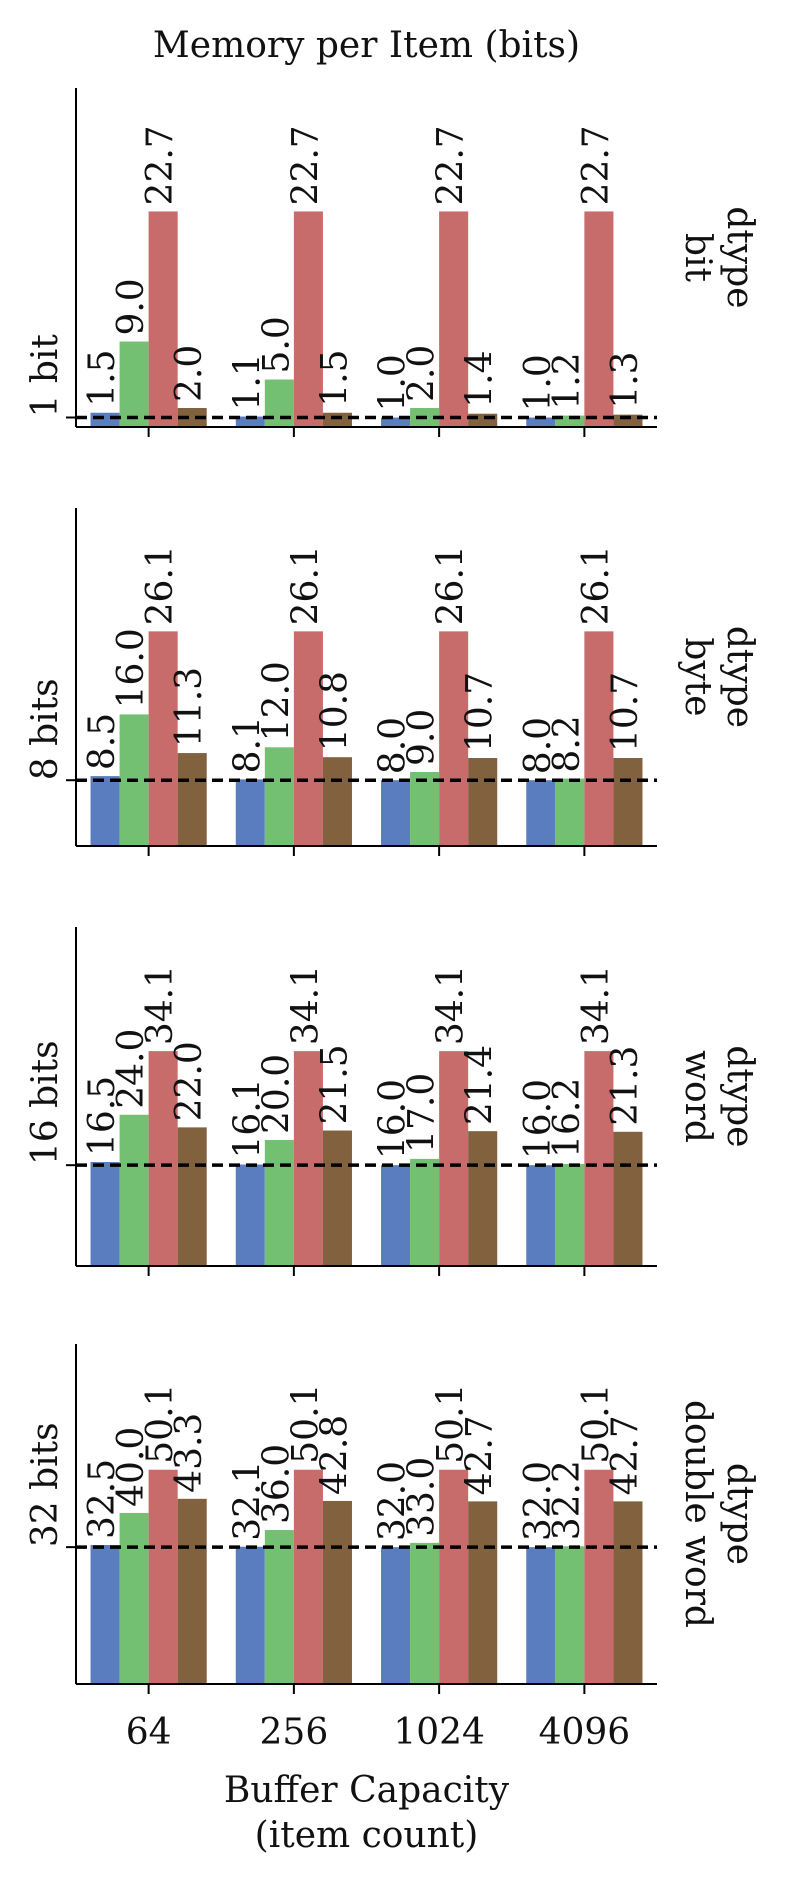 The width and height of the screenshot is (787, 1889). Describe the element at coordinates (45, 729) in the screenshot. I see `y-tick-label: 8 bits` at that location.